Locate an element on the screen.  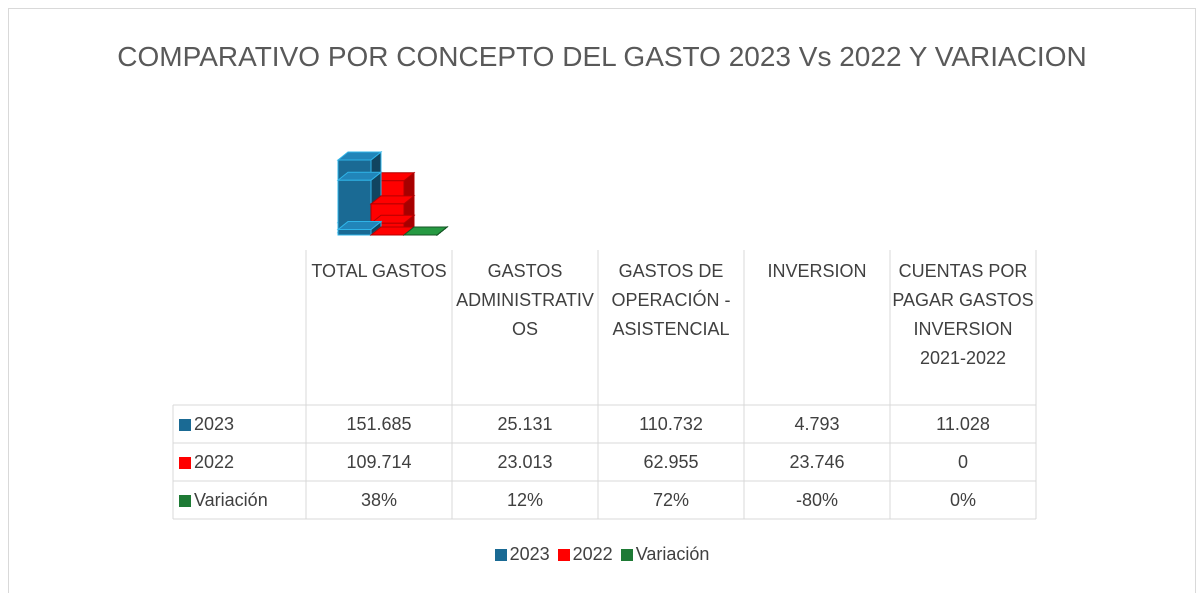
category-label: TOTAL GASTOS is located at coordinates (379, 271).